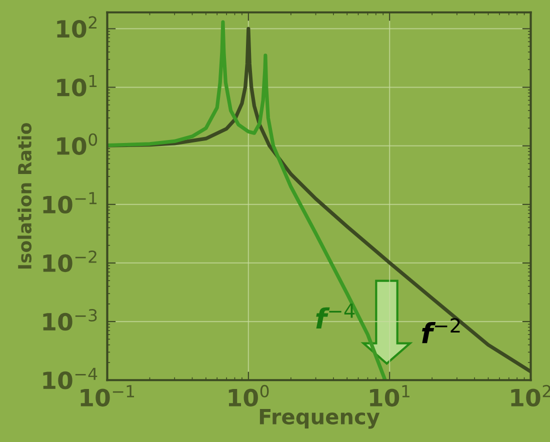 This screenshot has width=550, height=442. Describe the element at coordinates (25, 196) in the screenshot. I see `y-axis-title: Isolation Ratio` at that location.